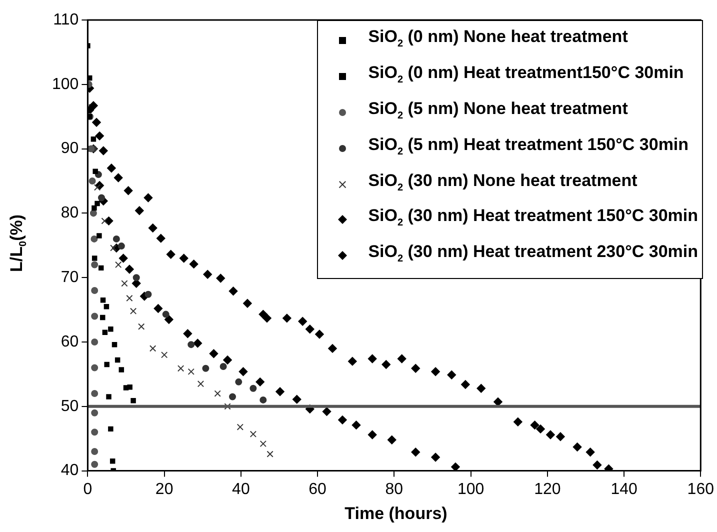 Image resolution: width=717 pixels, height=532 pixels. I want to click on legend-label: SiO$_{2}$ (30 nm) None heat treatment, so click(503, 182).